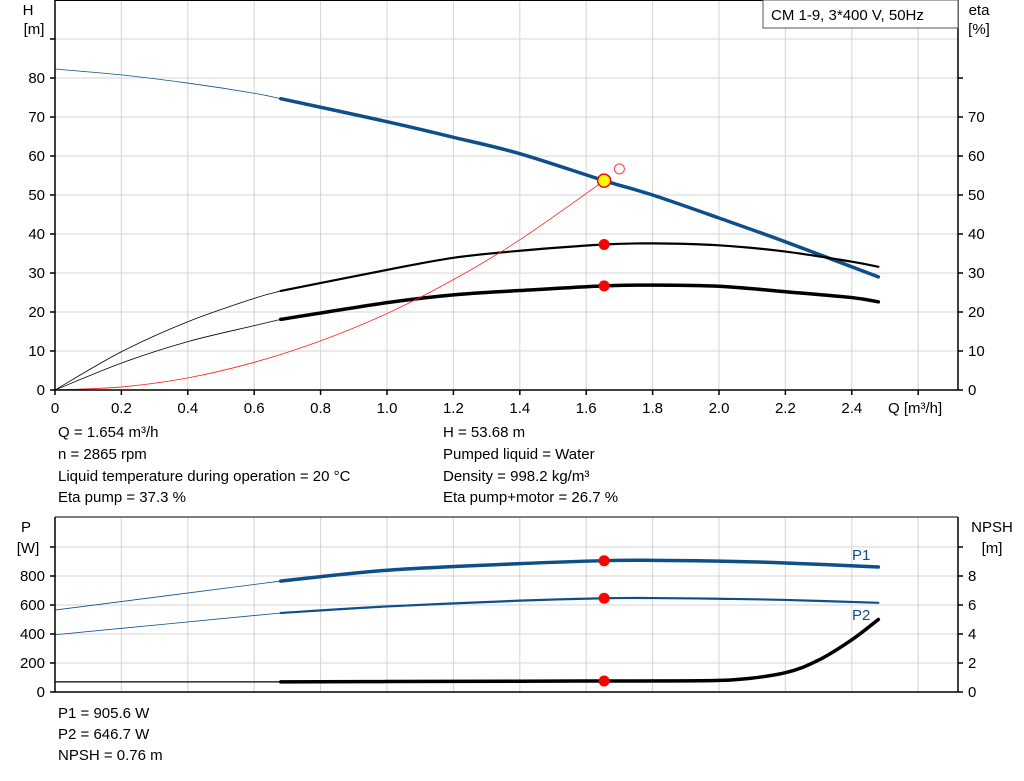 Image resolution: width=1024 pixels, height=781 pixels. I want to click on npsh-duty-point, so click(604, 681).